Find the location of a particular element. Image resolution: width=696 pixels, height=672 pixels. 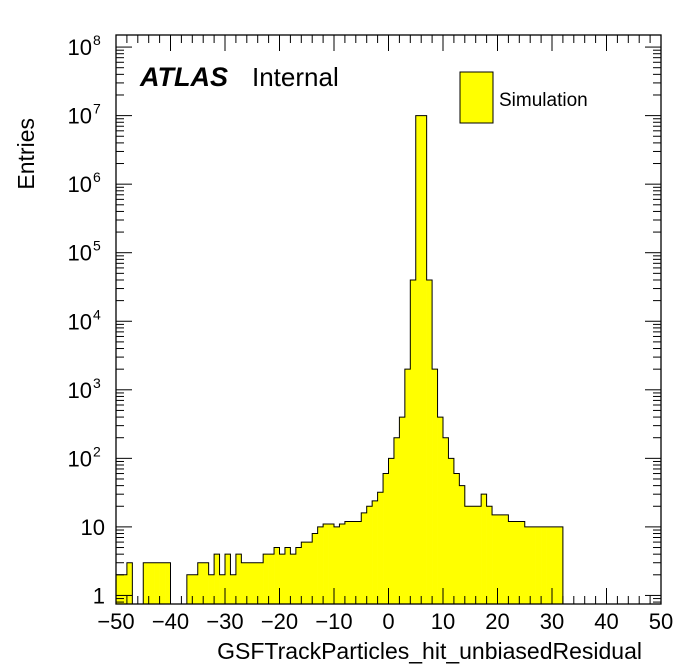

y-tick-exponent: 4 is located at coordinates (97, 314).